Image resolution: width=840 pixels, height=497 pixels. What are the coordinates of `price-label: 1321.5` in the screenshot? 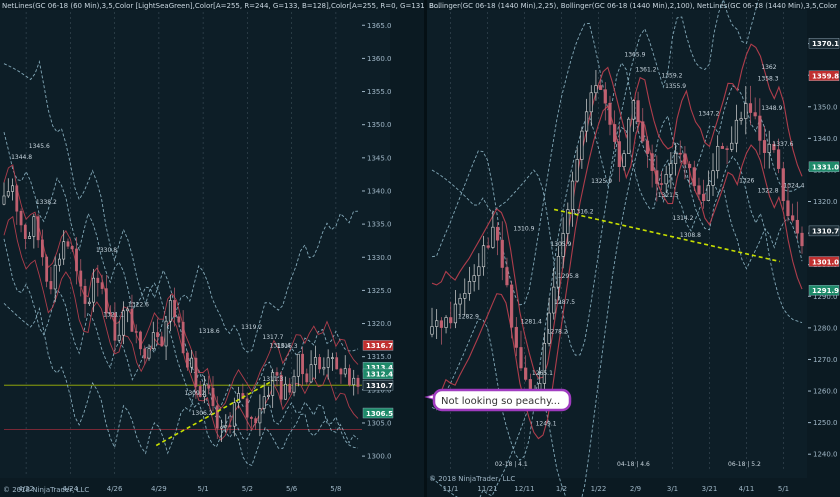 It's located at (668, 195).